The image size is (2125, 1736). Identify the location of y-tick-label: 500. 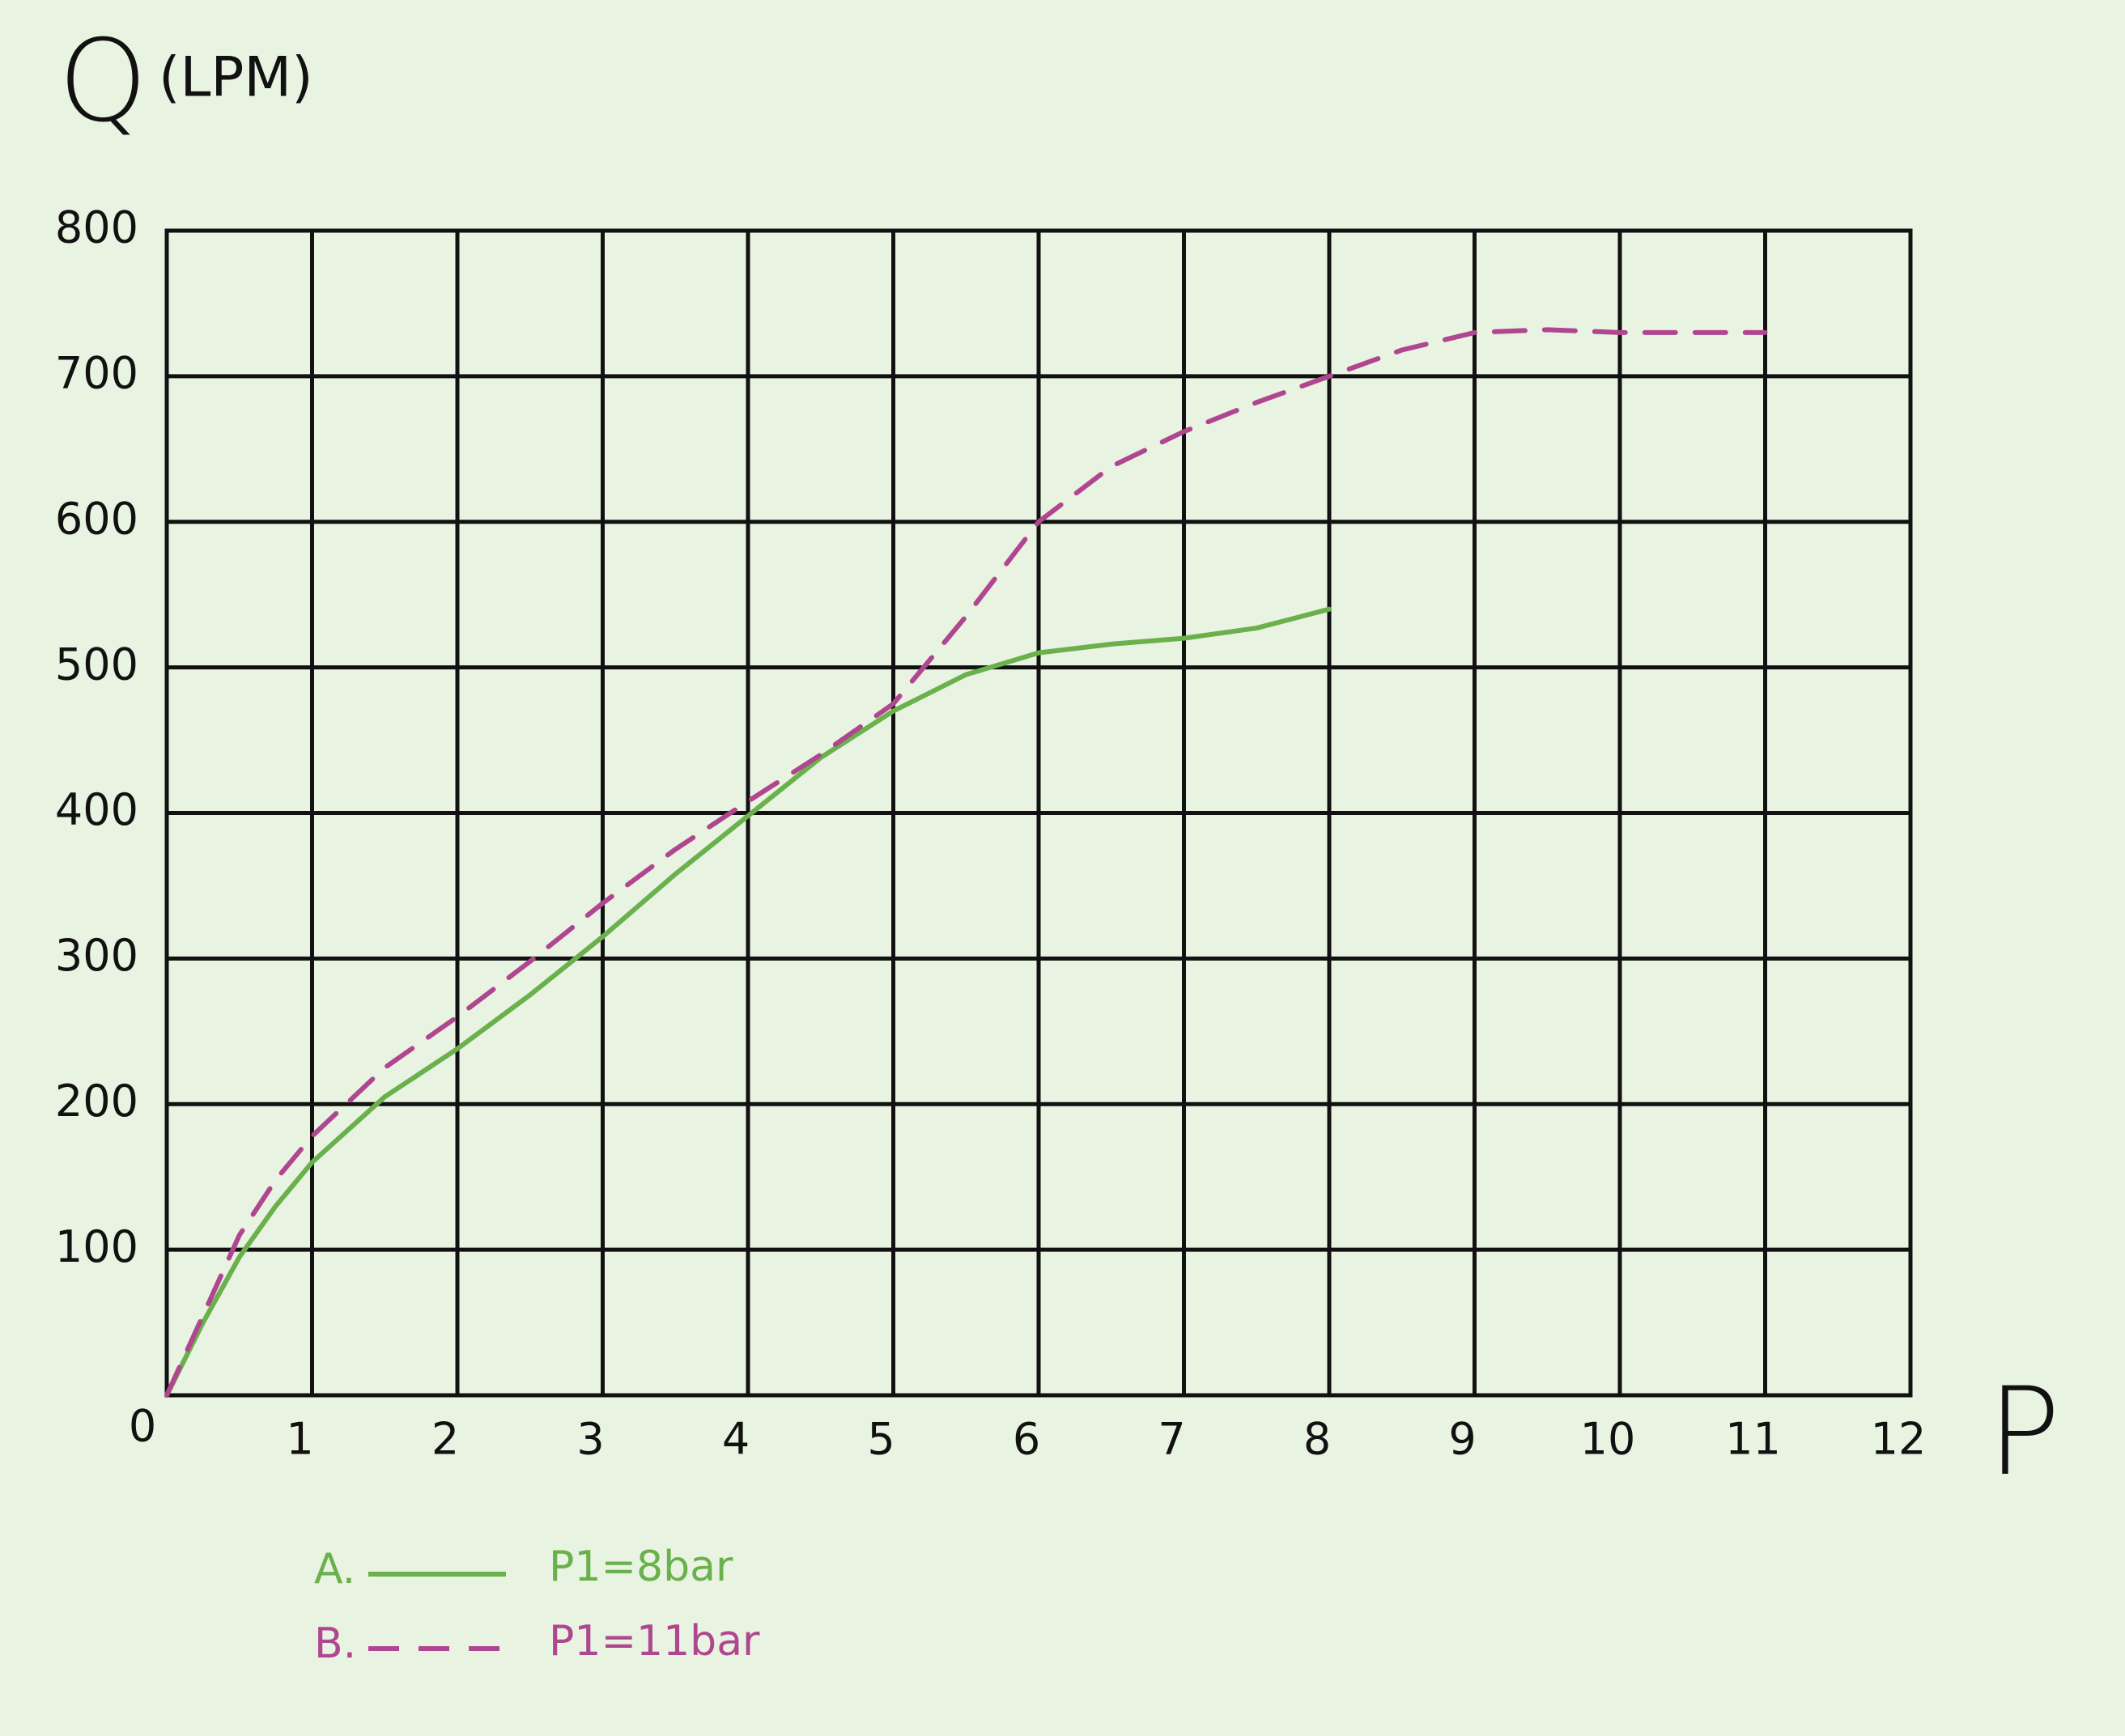
(97, 664).